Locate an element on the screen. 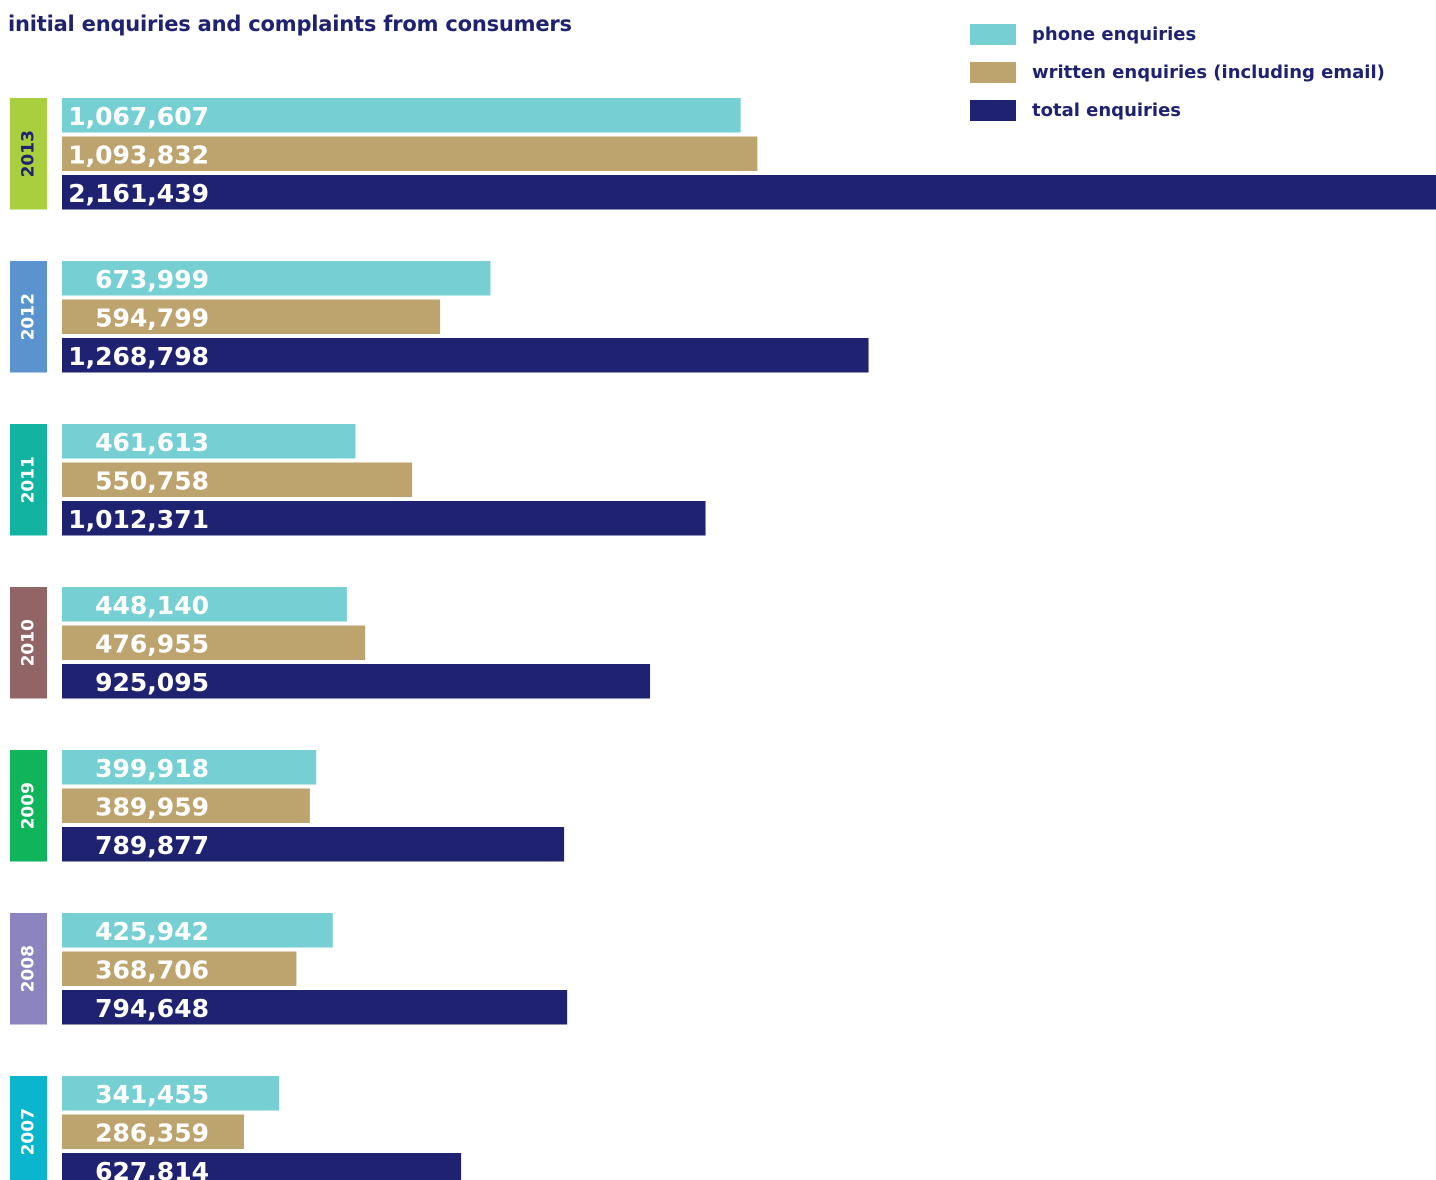 Image resolution: width=1436 pixels, height=1180 pixels. data-label-2007-series-0: 341,455 is located at coordinates (152, 1094).